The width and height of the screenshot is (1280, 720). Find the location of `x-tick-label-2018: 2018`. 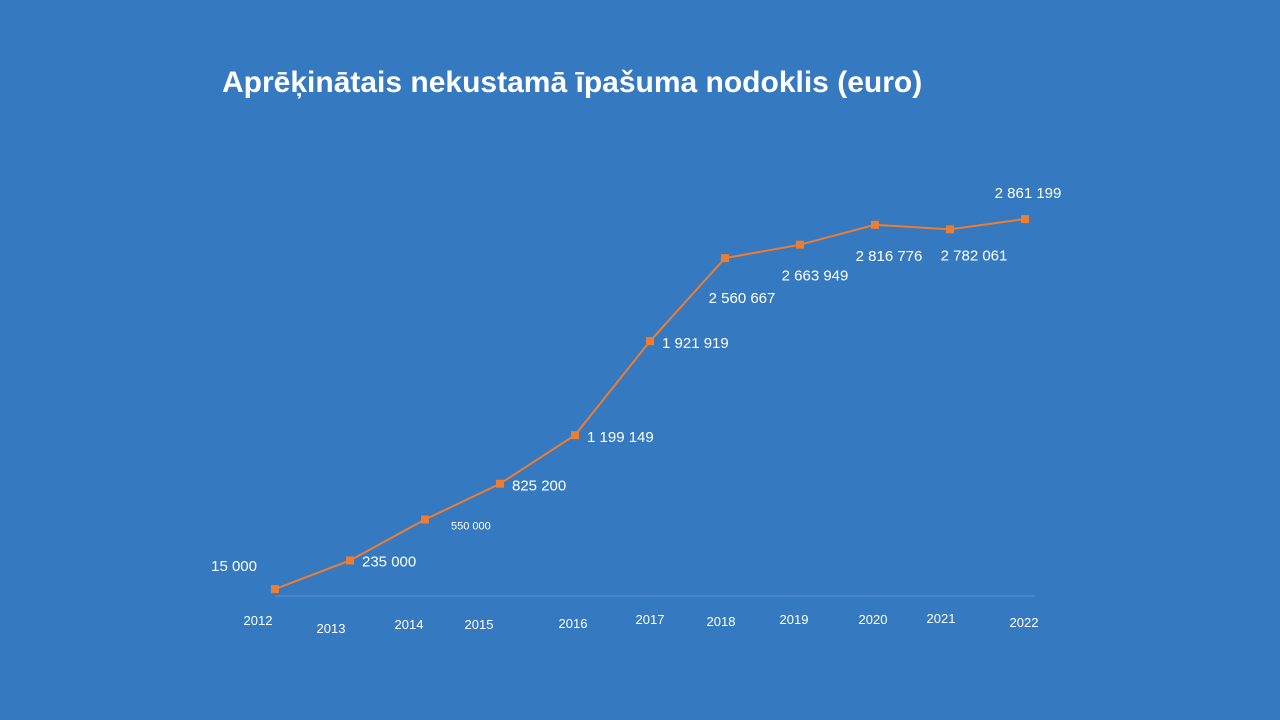

x-tick-label-2018: 2018 is located at coordinates (721, 621).